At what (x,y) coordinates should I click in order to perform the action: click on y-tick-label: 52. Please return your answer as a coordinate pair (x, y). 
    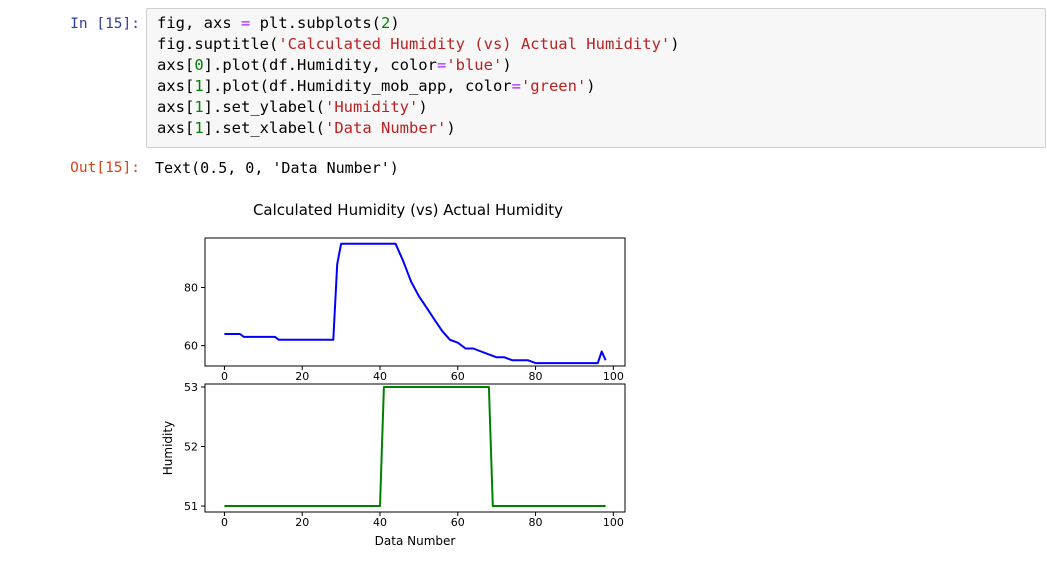
    Looking at the image, I should click on (191, 447).